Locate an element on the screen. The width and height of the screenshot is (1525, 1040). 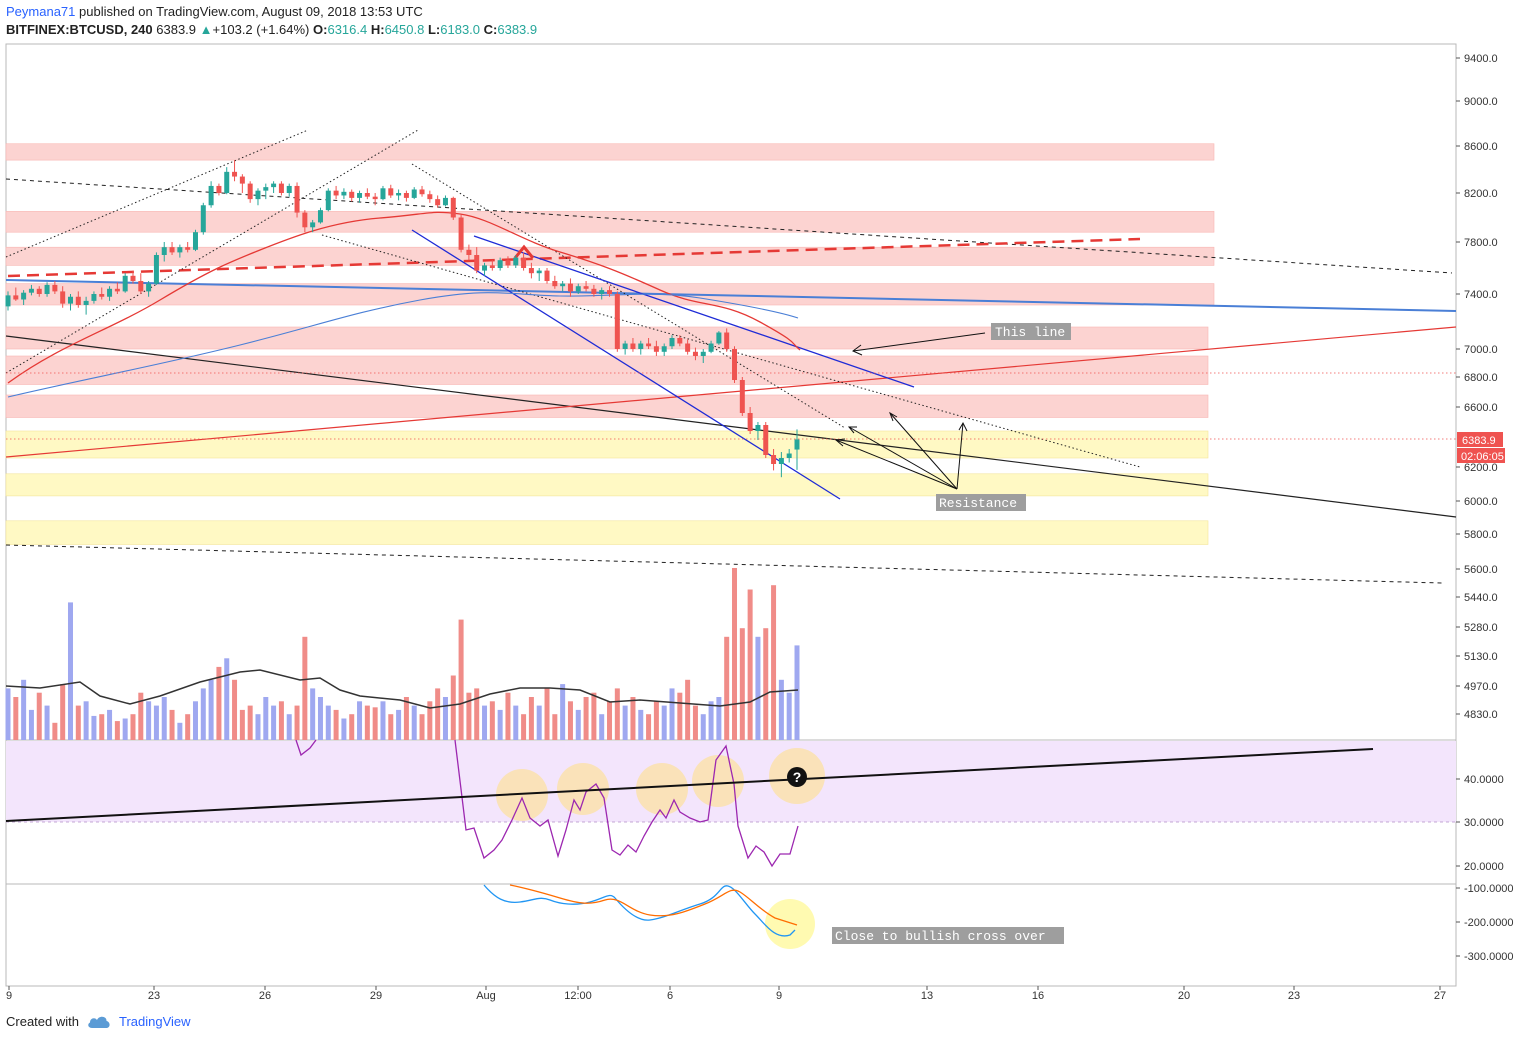
bullish-label: Close to bullish cross over is located at coordinates (948, 935).